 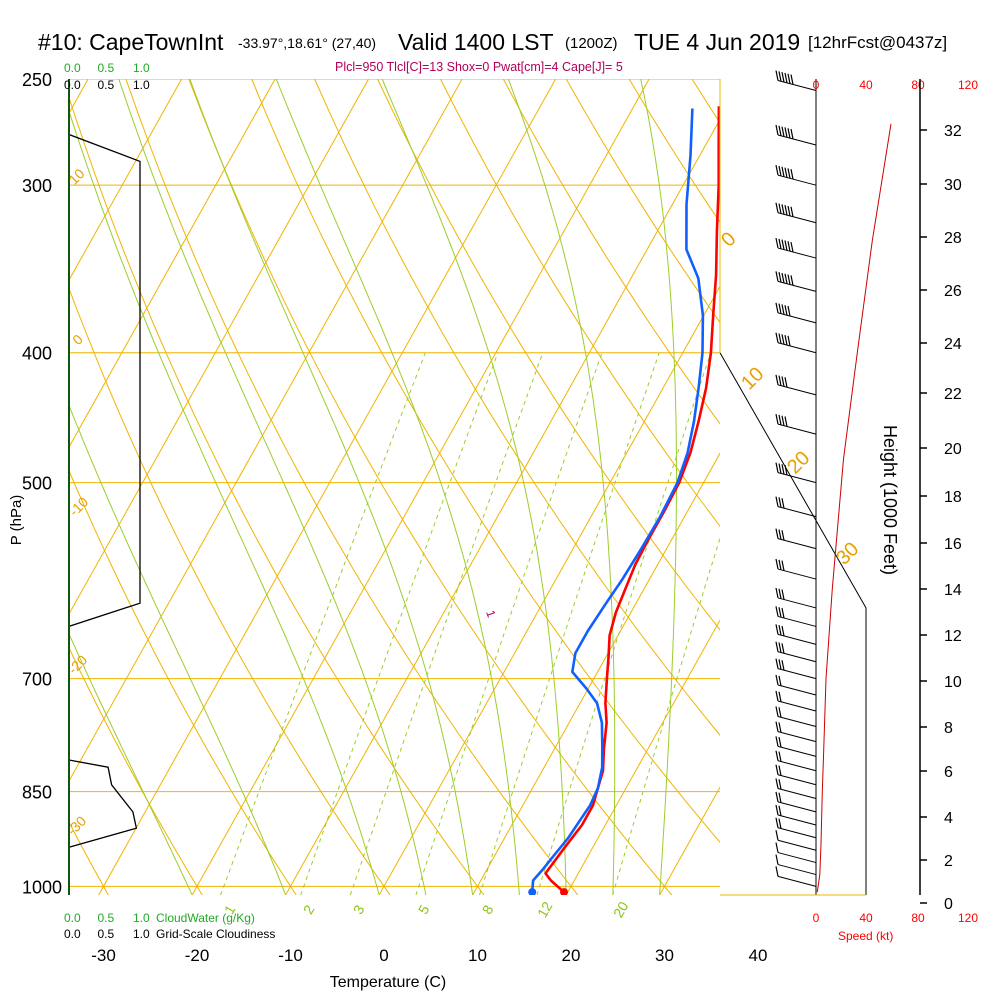 I want to click on height-tick-label: 32, so click(x=953, y=131).